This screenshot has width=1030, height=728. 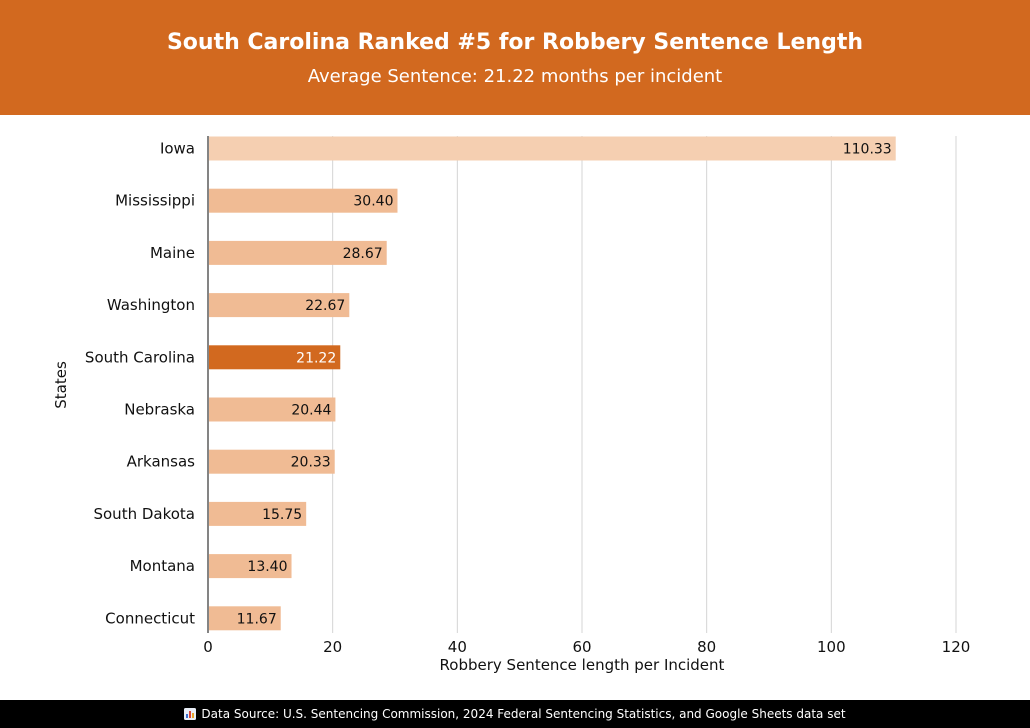 What do you see at coordinates (373, 202) in the screenshot?
I see `data-label: 30.40` at bounding box center [373, 202].